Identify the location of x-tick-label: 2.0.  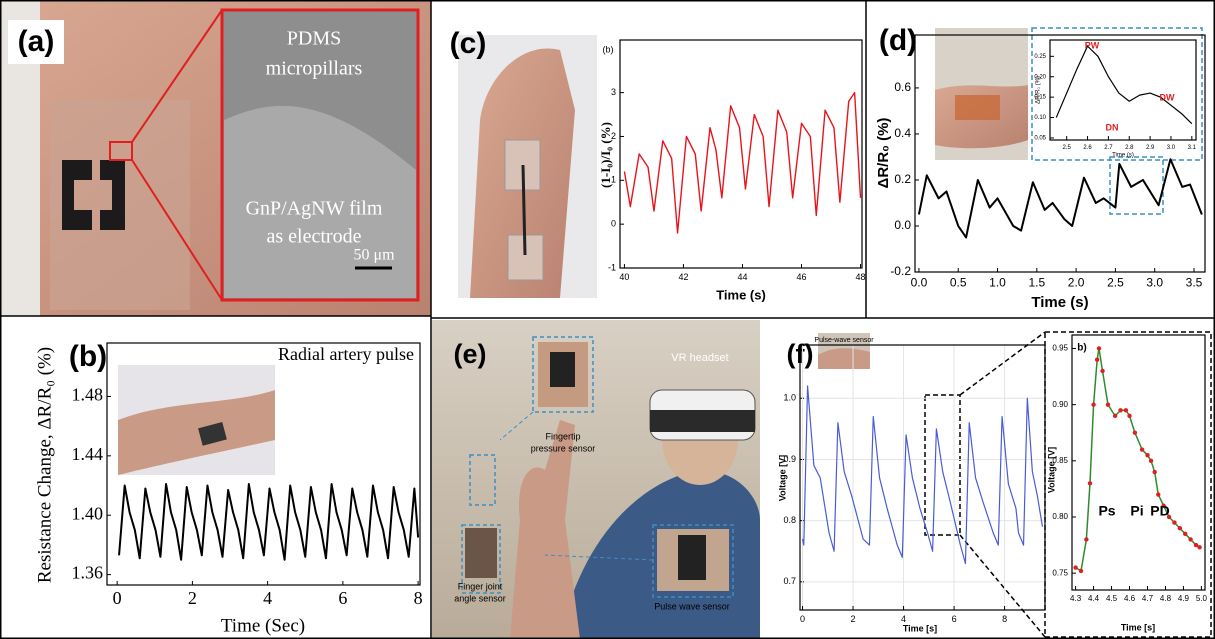
(1076, 282).